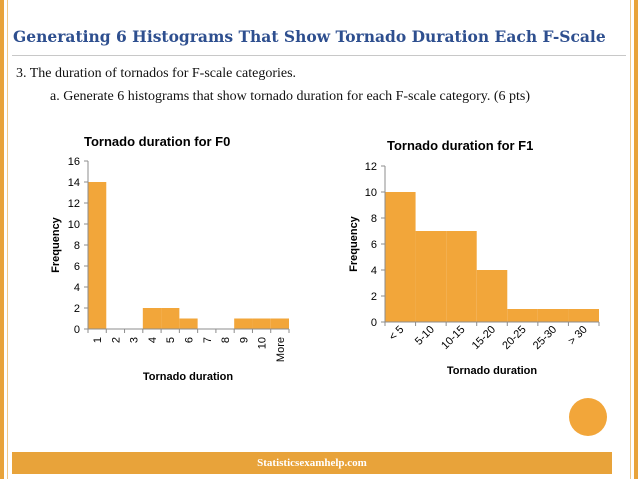  I want to click on left-frame-line, so click(7, 239).